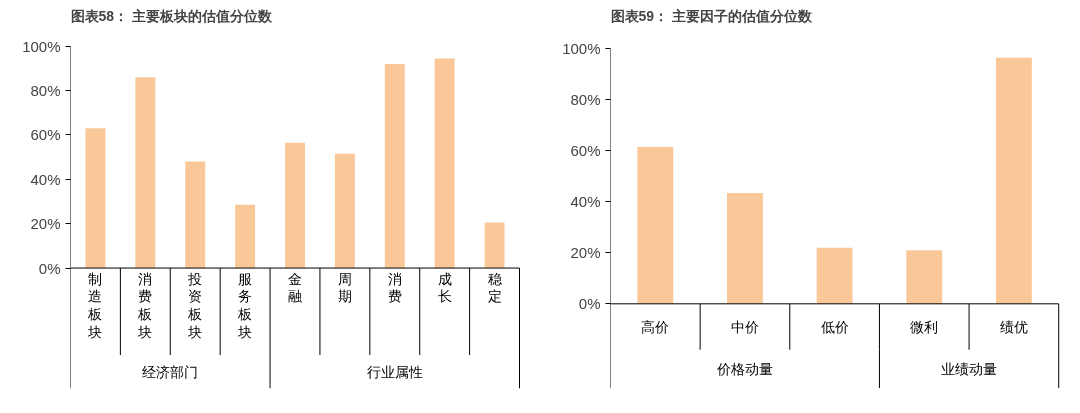 This screenshot has height=413, width=1080. I want to click on text: 价格动量, so click(744, 368).